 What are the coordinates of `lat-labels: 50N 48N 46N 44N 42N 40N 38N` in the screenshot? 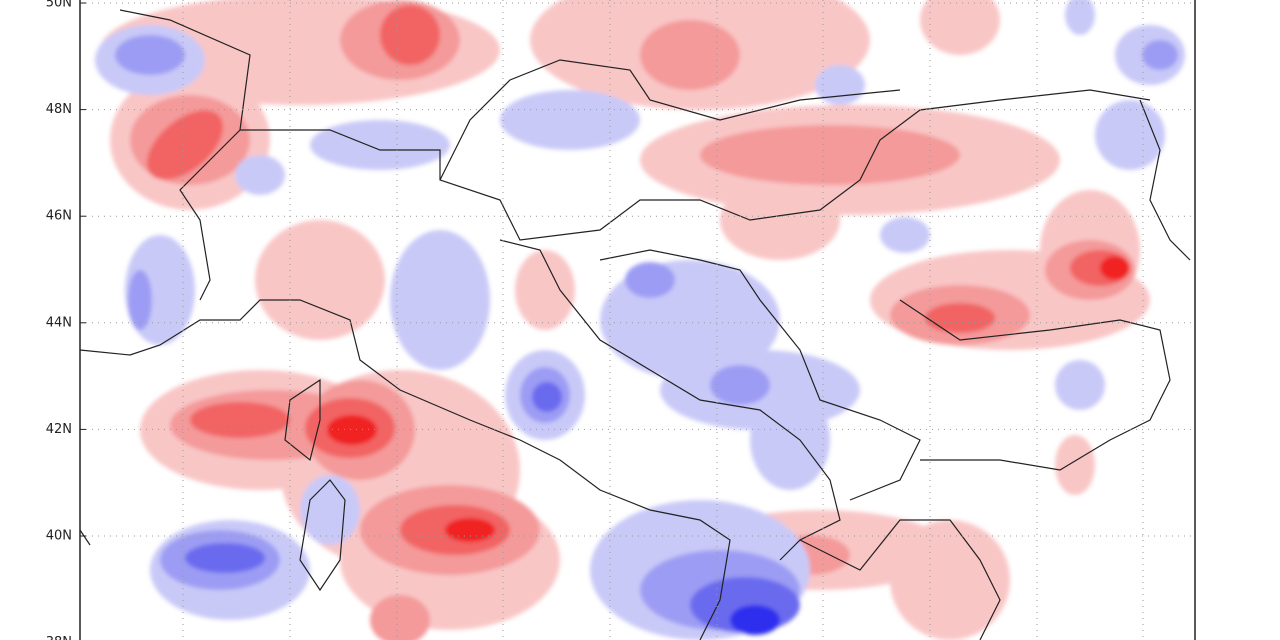 It's located at (66, 320).